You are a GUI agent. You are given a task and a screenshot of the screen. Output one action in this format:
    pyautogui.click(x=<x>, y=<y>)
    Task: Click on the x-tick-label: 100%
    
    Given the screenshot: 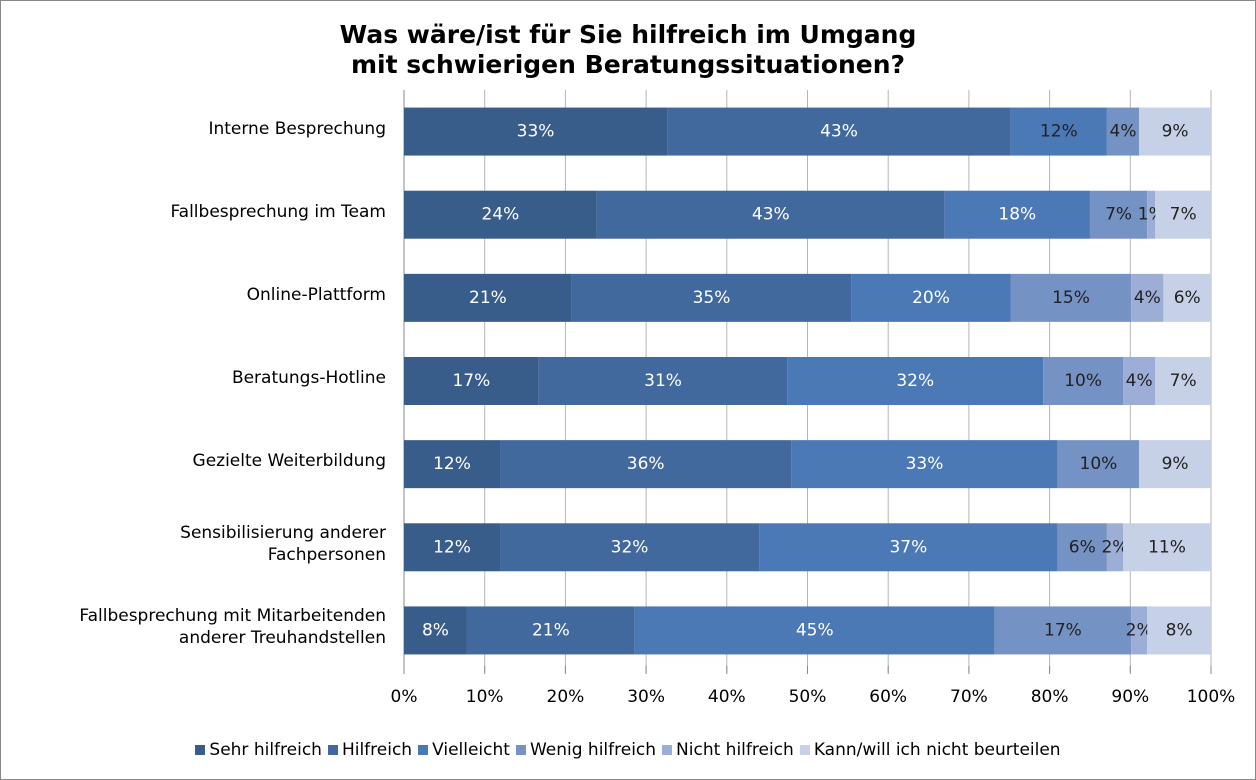 What is the action you would take?
    pyautogui.click(x=1211, y=697)
    